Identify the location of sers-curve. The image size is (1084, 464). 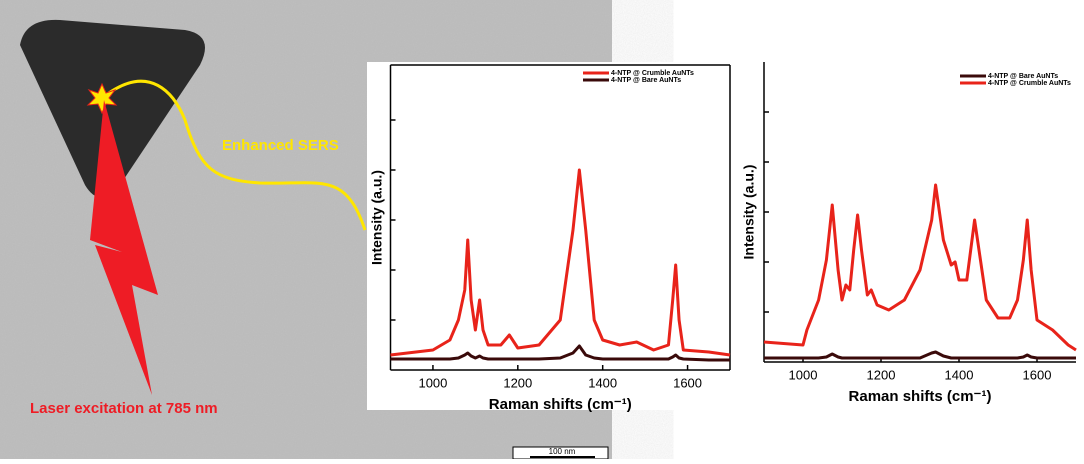
(234, 155).